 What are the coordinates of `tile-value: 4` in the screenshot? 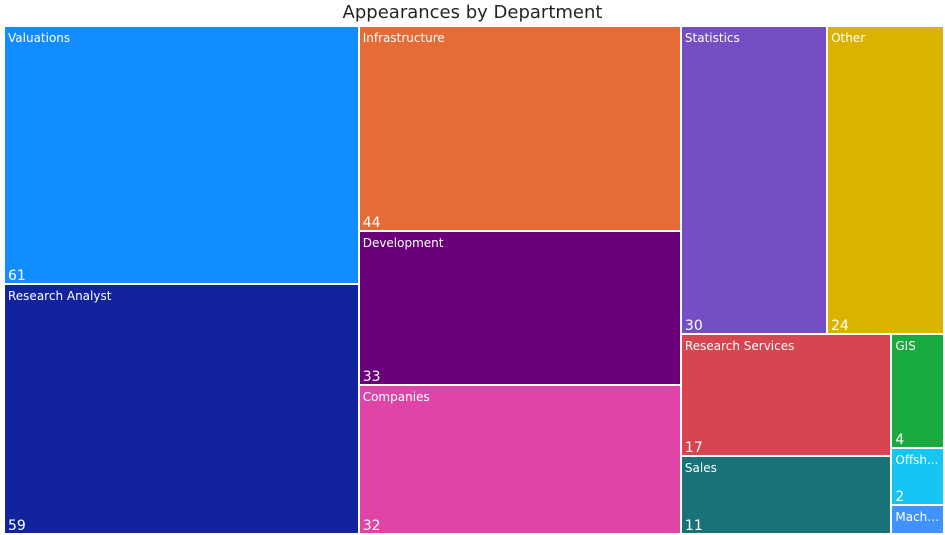 It's located at (900, 440).